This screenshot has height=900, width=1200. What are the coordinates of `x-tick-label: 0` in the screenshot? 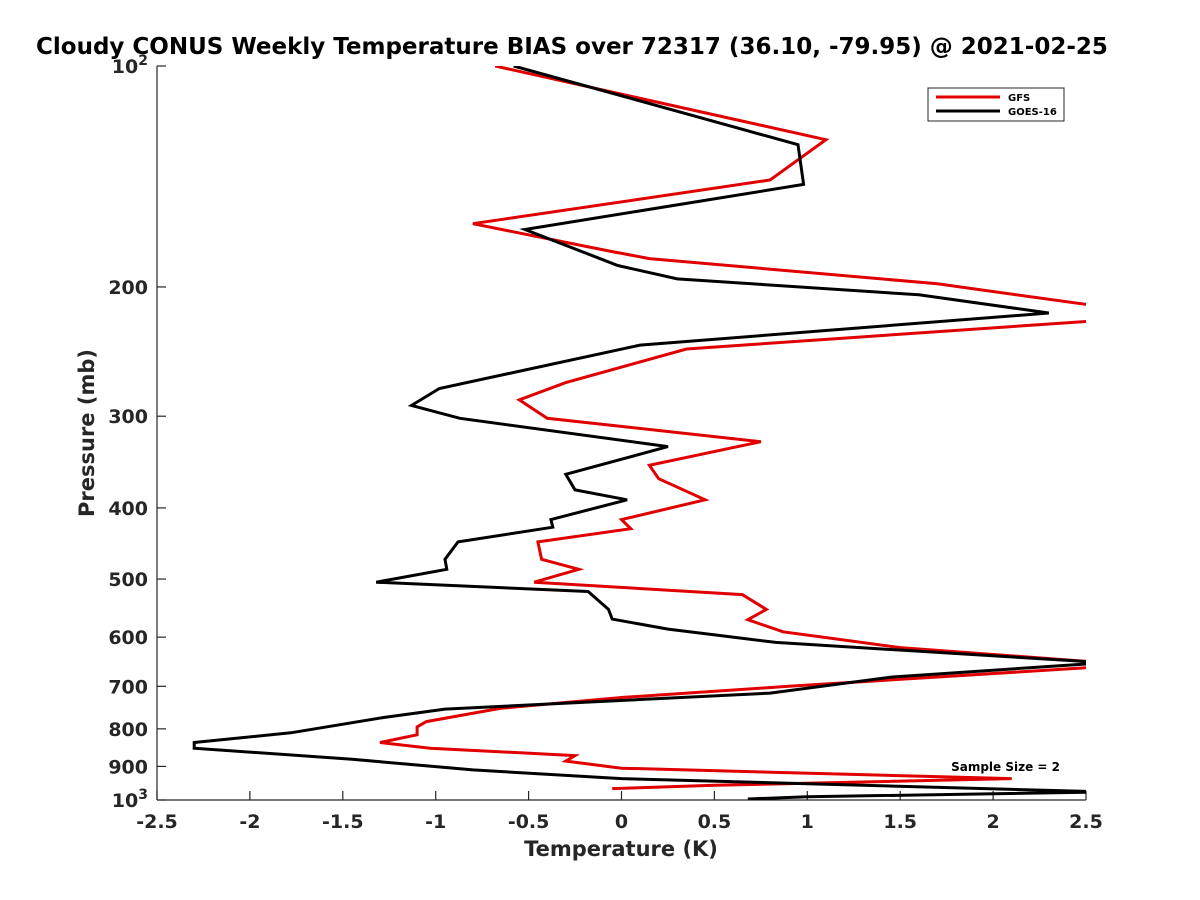 It's located at (621, 822).